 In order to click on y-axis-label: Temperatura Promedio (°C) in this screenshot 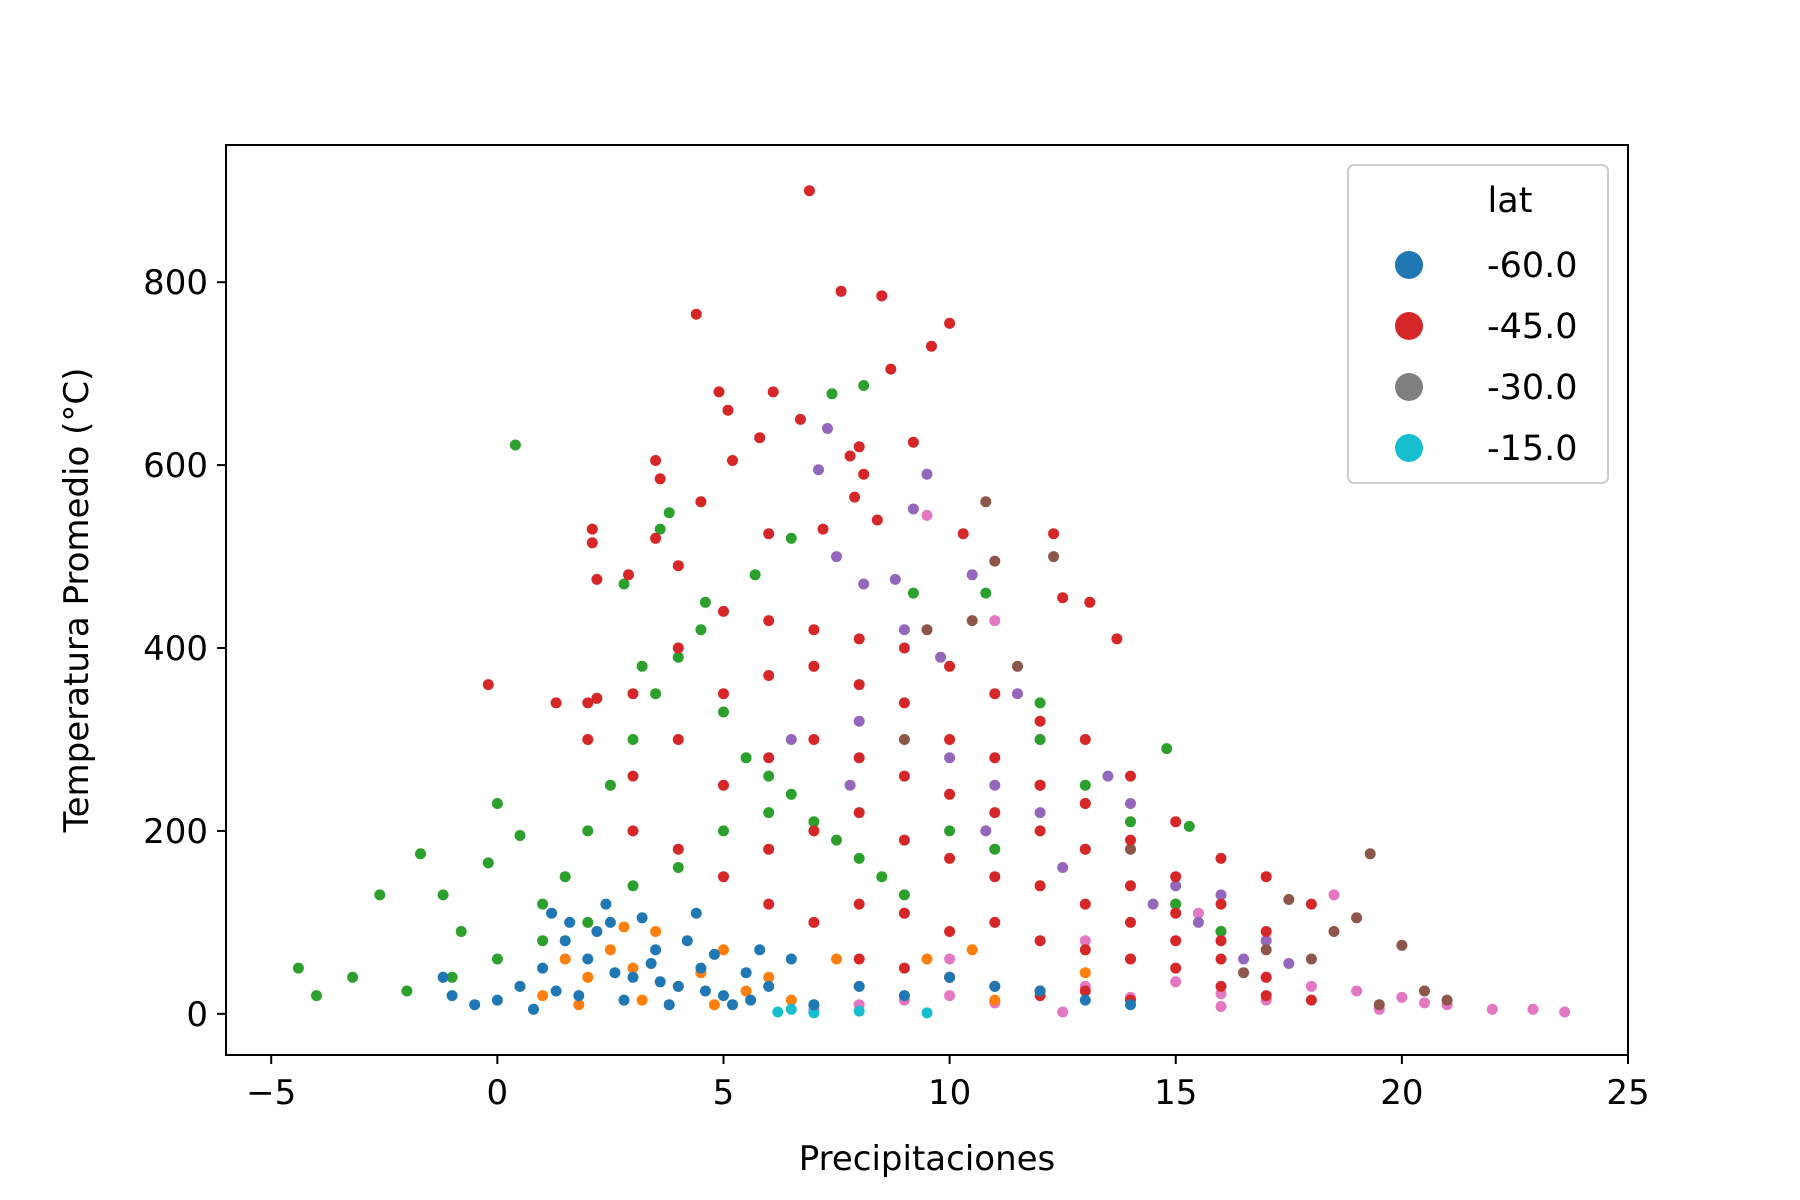, I will do `click(77, 601)`.